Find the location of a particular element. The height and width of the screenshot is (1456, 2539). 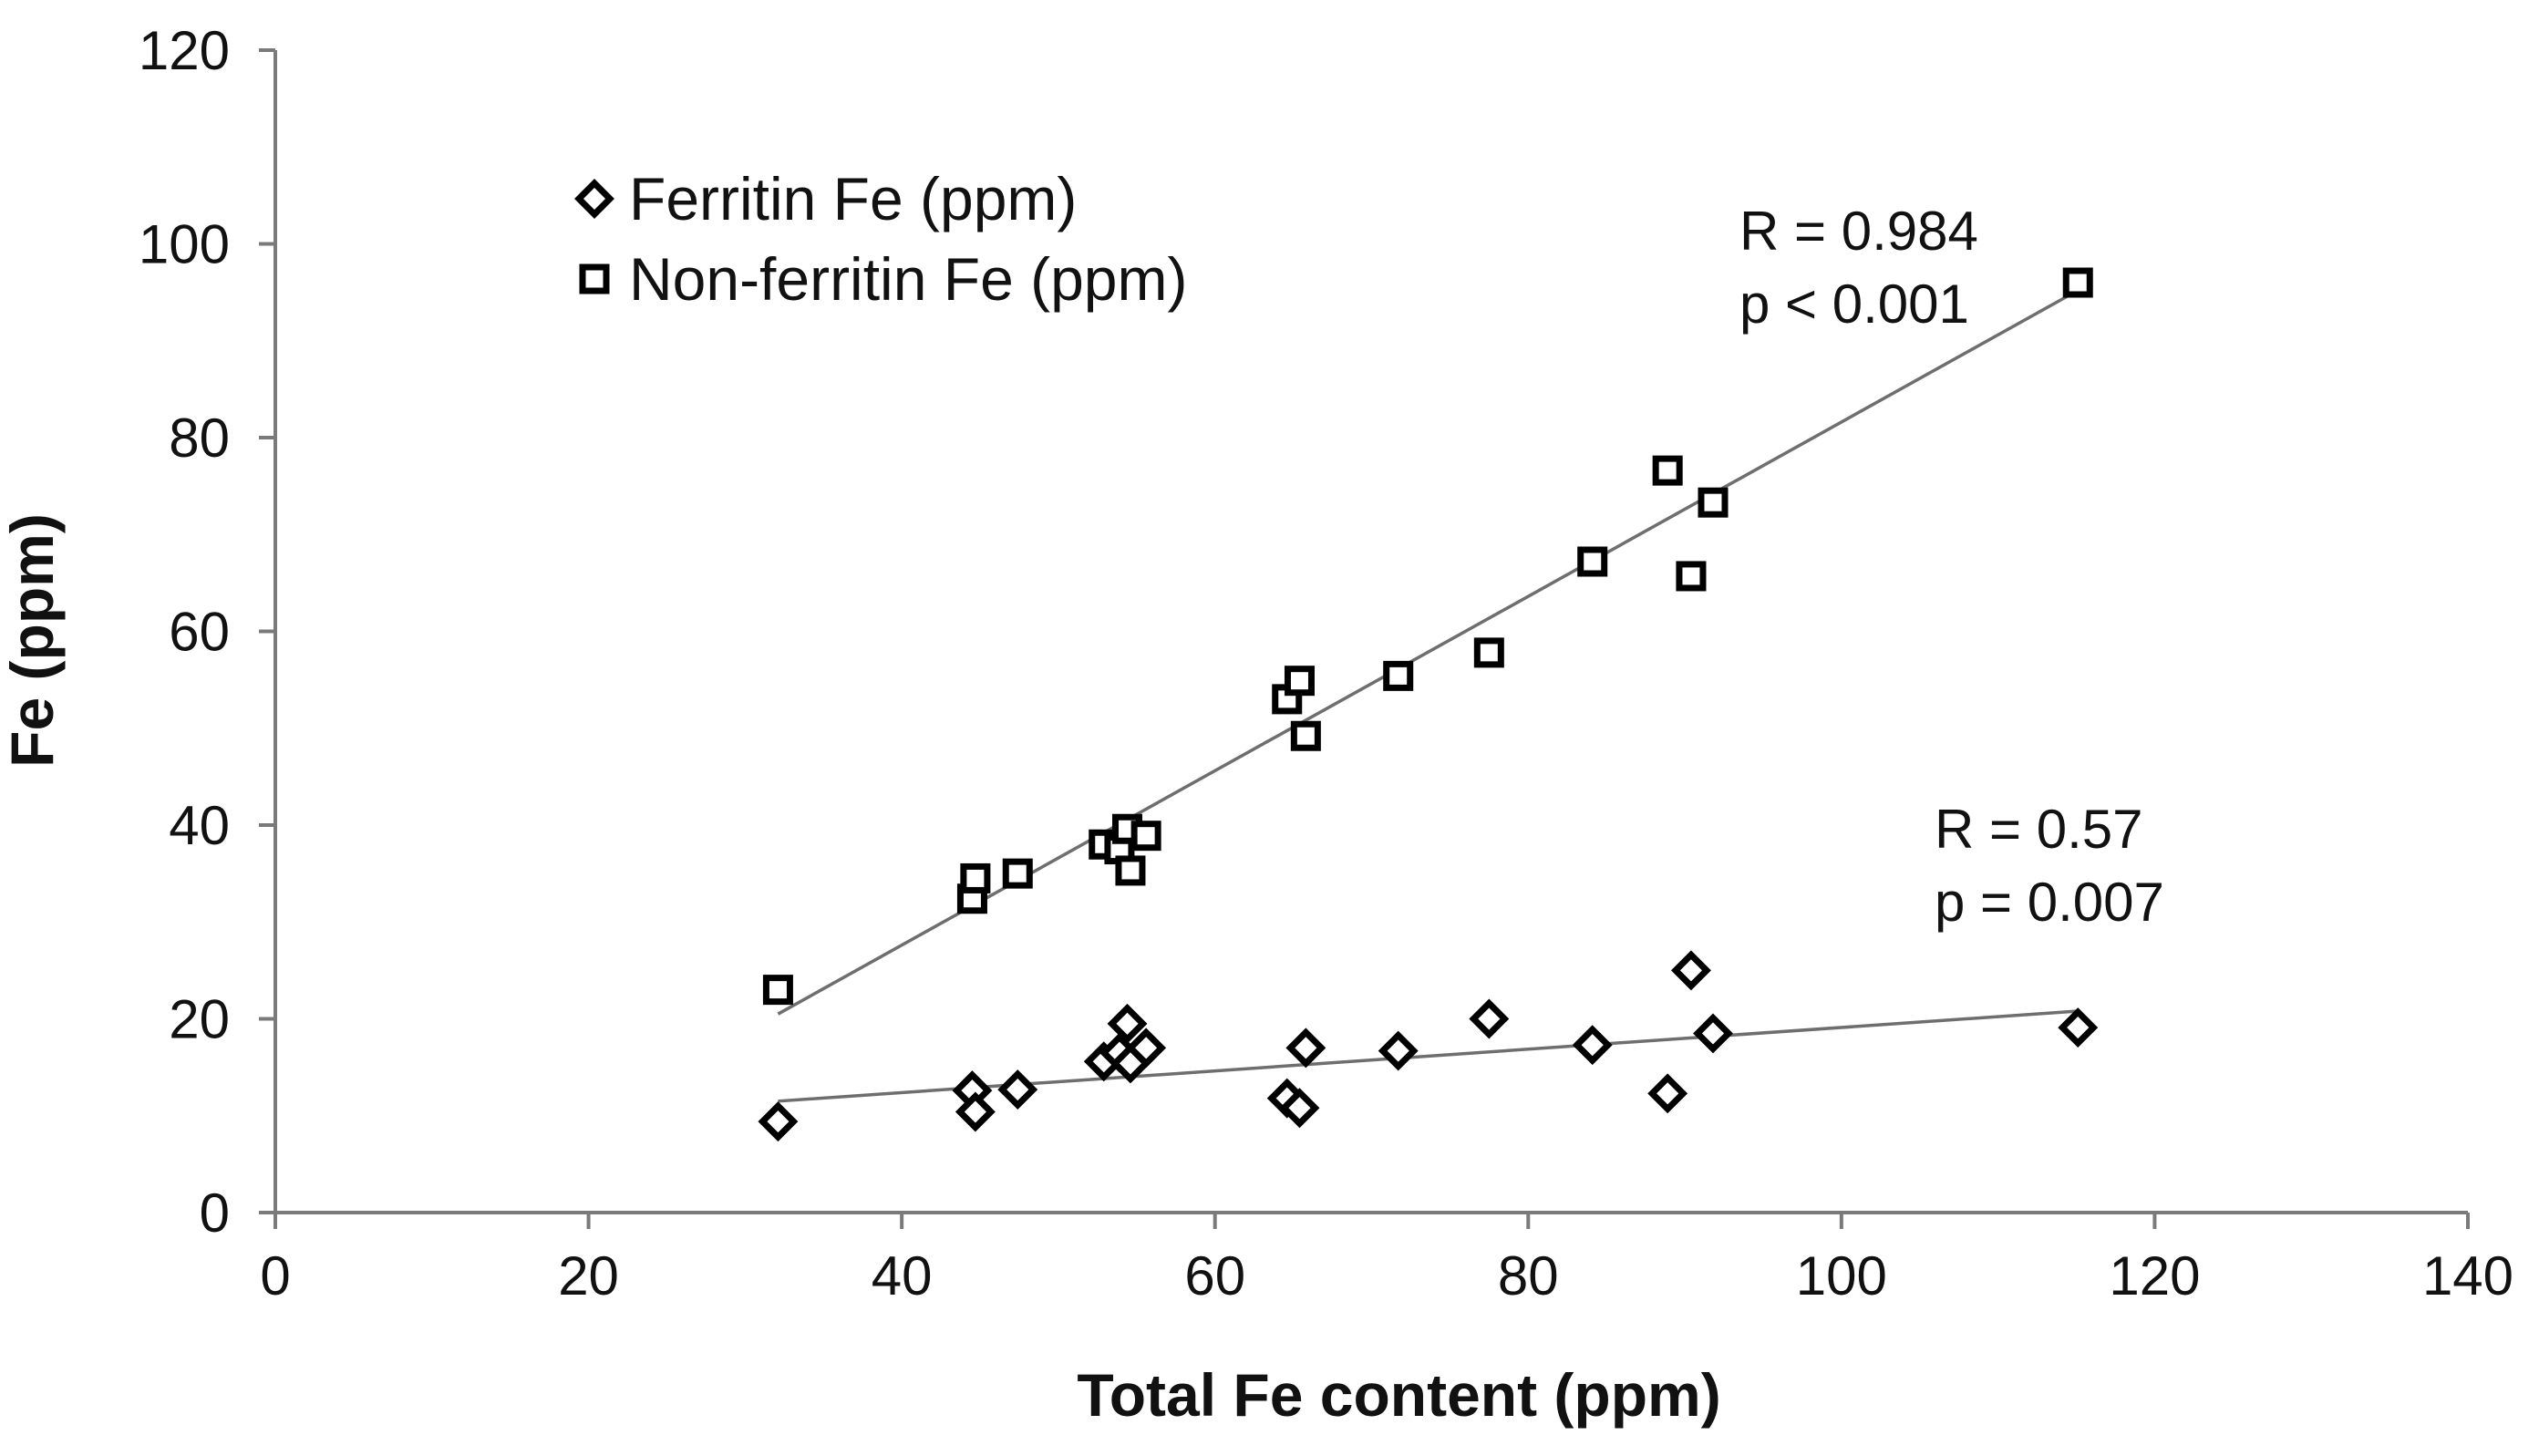

legend-diamond-shape is located at coordinates (594, 199).